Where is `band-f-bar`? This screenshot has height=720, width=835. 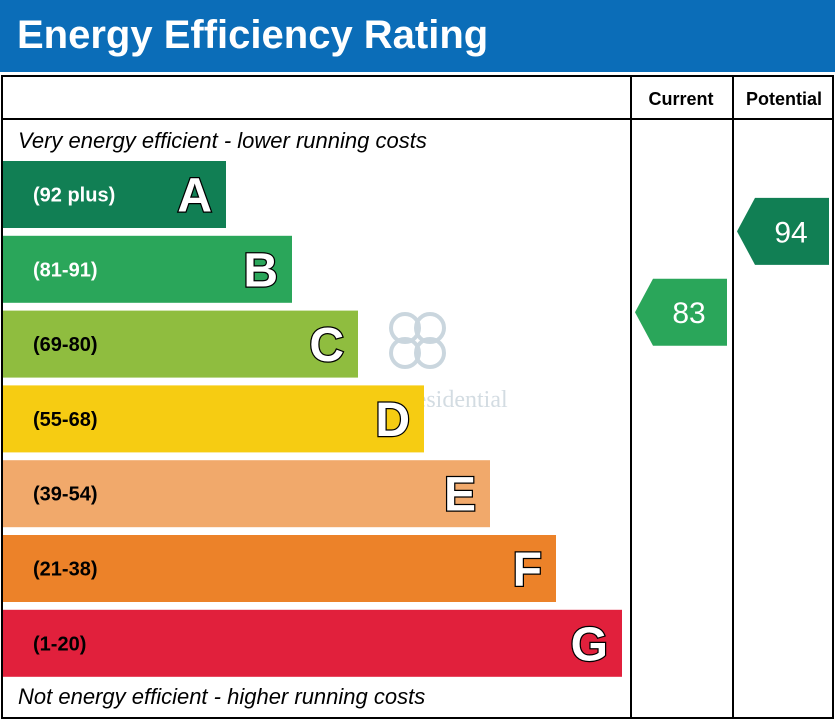
band-f-bar is located at coordinates (279, 568).